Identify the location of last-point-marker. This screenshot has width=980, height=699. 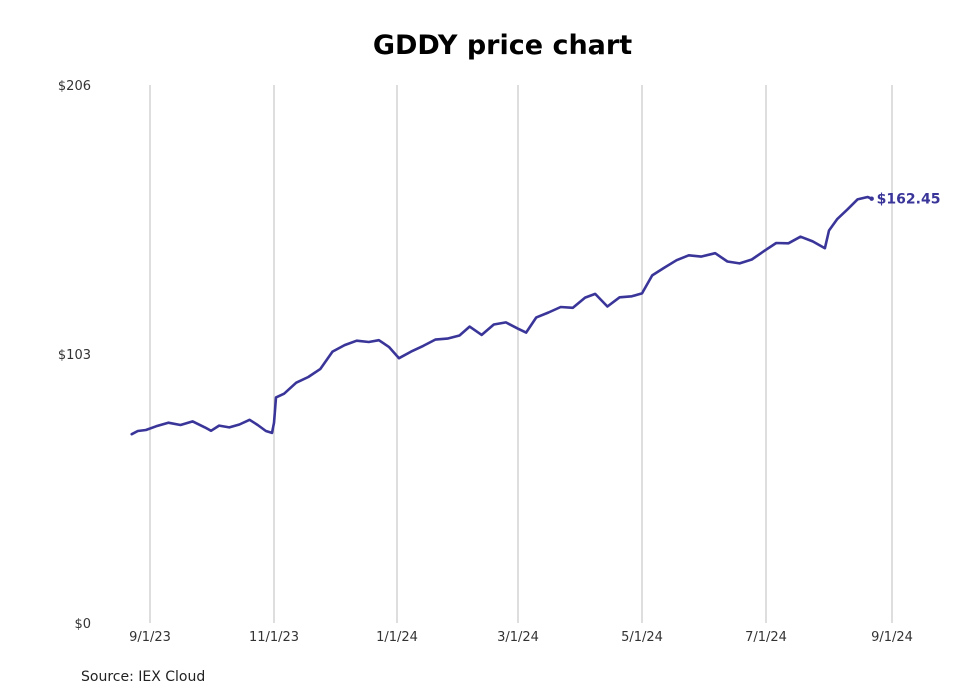
(871, 198).